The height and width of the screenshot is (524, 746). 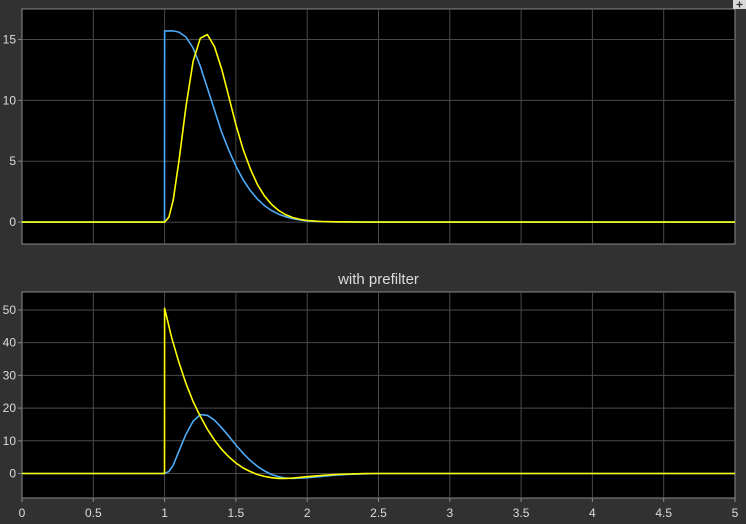 What do you see at coordinates (521, 513) in the screenshot?
I see `bottom-xtick-label: 3.5` at bounding box center [521, 513].